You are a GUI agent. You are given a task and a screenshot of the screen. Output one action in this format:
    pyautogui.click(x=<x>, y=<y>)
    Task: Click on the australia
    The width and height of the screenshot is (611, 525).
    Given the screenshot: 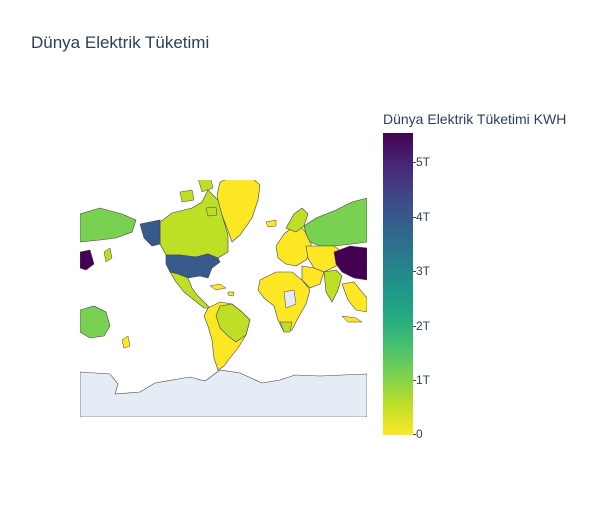 What is the action you would take?
    pyautogui.click(x=95, y=322)
    